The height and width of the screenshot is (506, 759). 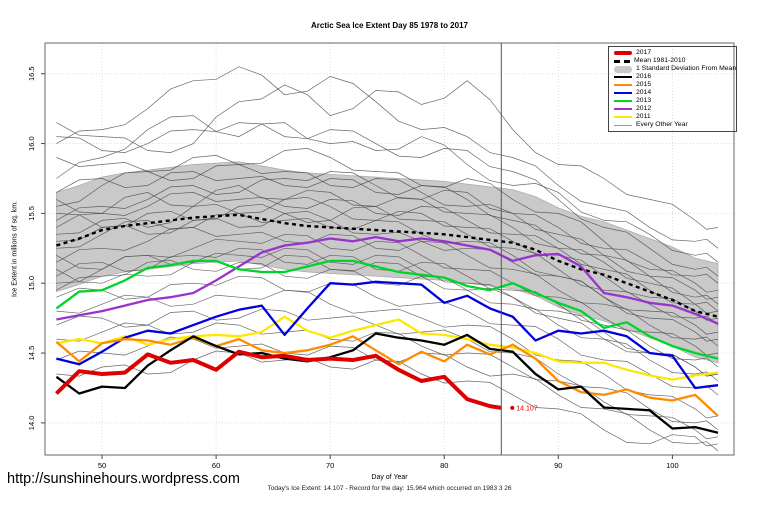 I want to click on x-tick-label: 60, so click(x=216, y=465).